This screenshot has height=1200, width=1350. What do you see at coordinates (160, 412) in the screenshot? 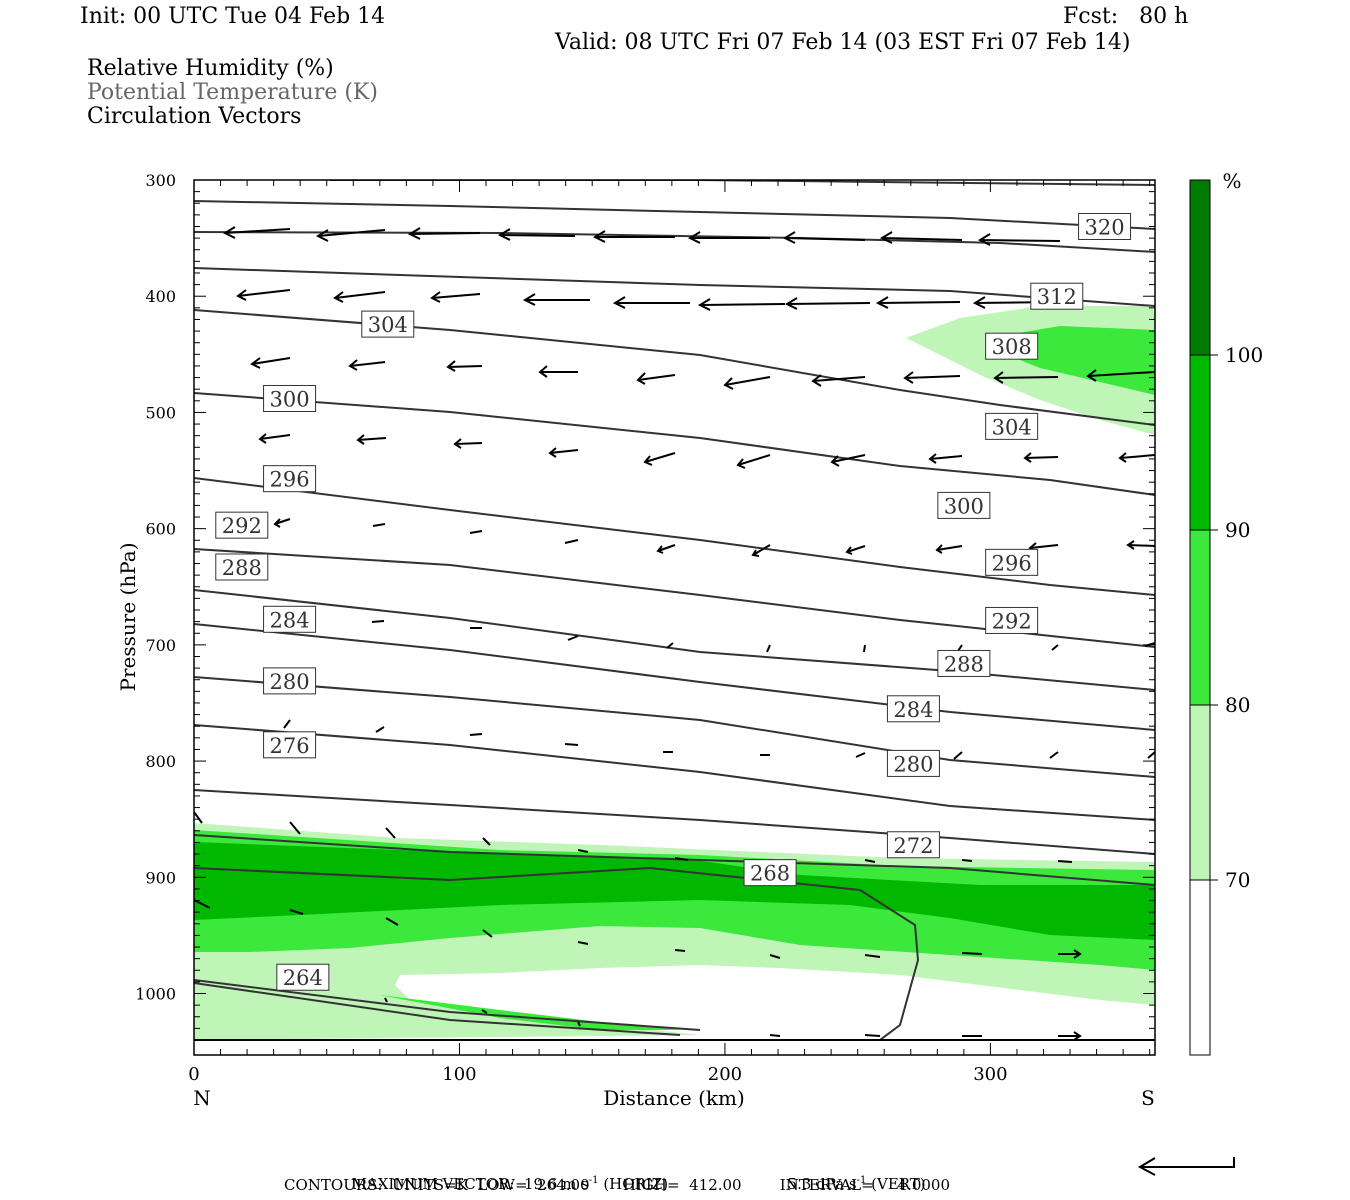
I see `y-tick-label: 500` at bounding box center [160, 412].